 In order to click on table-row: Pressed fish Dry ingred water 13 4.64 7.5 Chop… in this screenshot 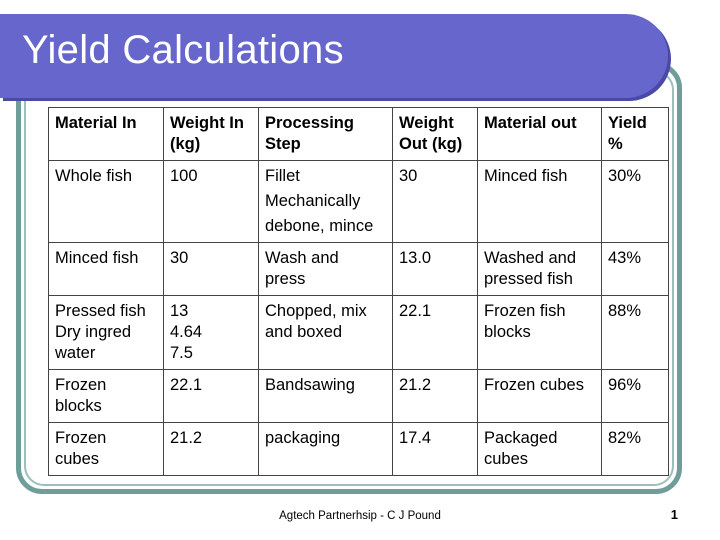, I will do `click(358, 332)`.